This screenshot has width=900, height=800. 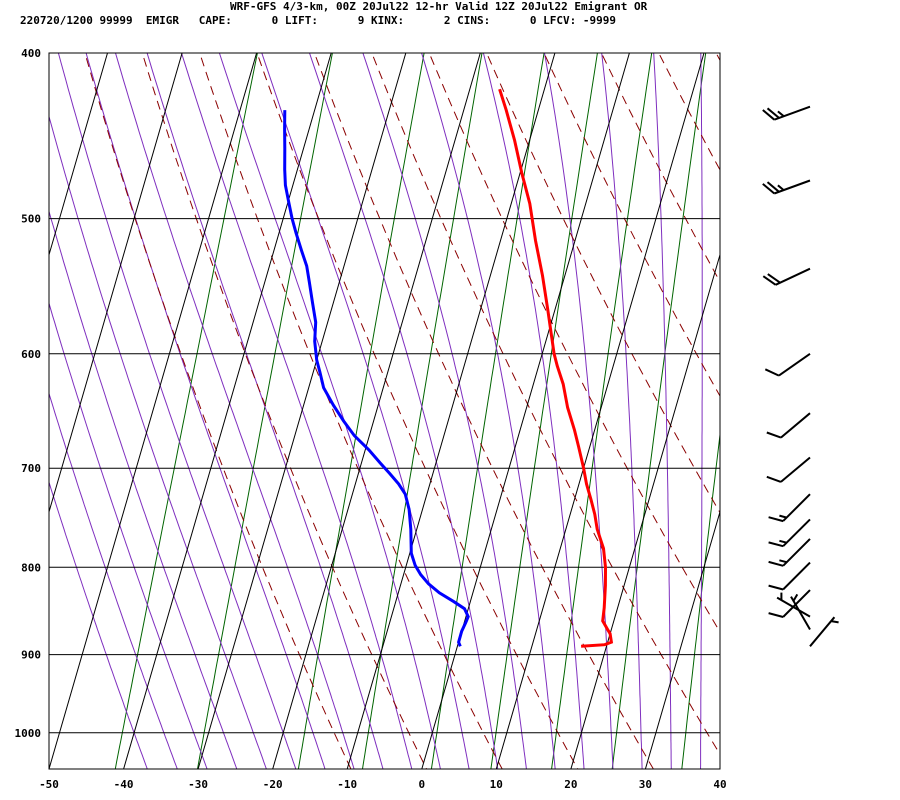 What do you see at coordinates (124, 784) in the screenshot?
I see `temperature-tick-label: -40` at bounding box center [124, 784].